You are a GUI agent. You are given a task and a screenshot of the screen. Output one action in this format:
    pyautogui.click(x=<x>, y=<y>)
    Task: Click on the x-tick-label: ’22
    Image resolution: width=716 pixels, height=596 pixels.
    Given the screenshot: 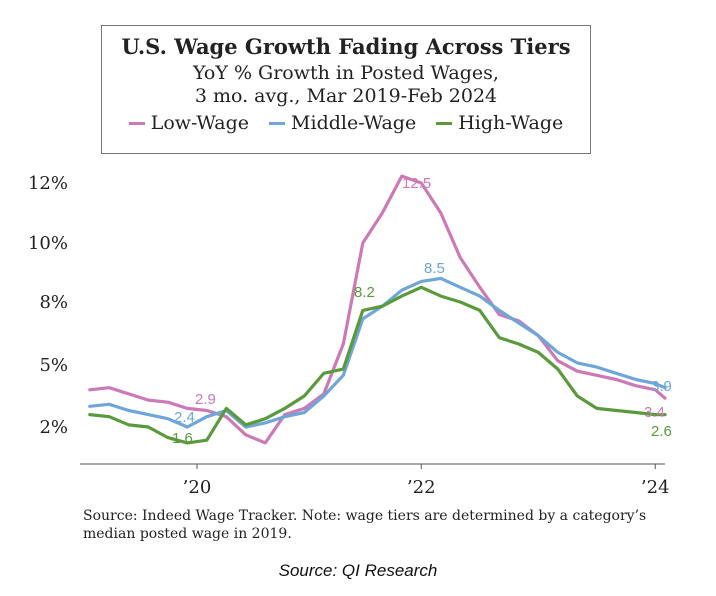 What is the action you would take?
    pyautogui.click(x=421, y=487)
    